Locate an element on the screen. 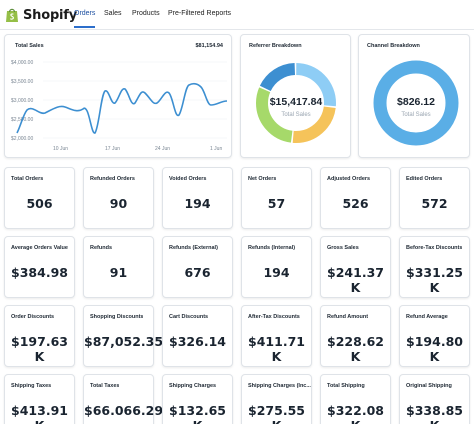 Image resolution: width=474 pixels, height=424 pixels. x-tick: 17 Jun is located at coordinates (112, 149).